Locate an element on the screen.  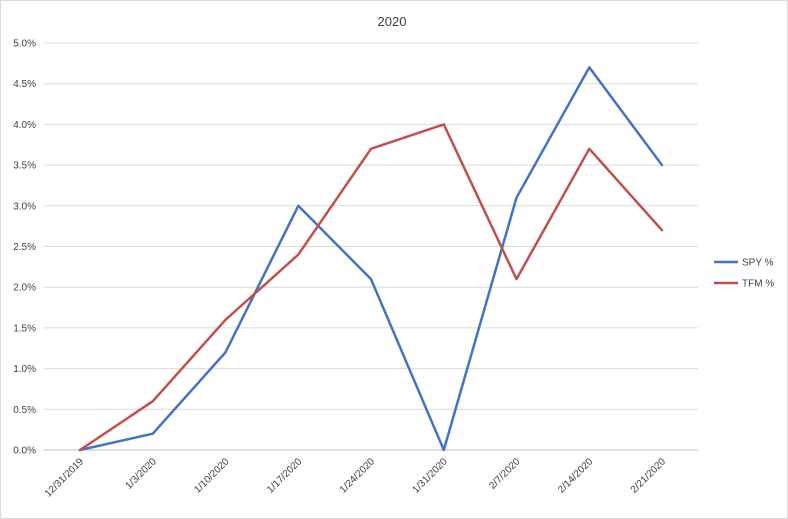
x-tick-label: 1/24/2020 is located at coordinates (358, 476).